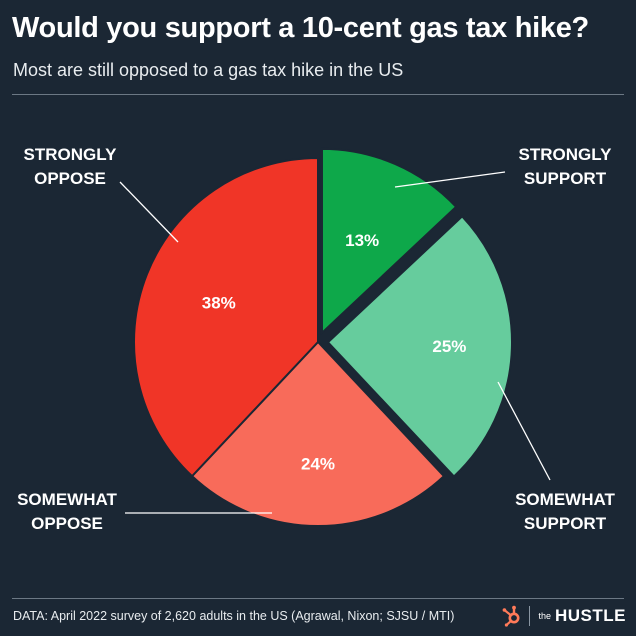  I want to click on brand-separator, so click(530, 616).